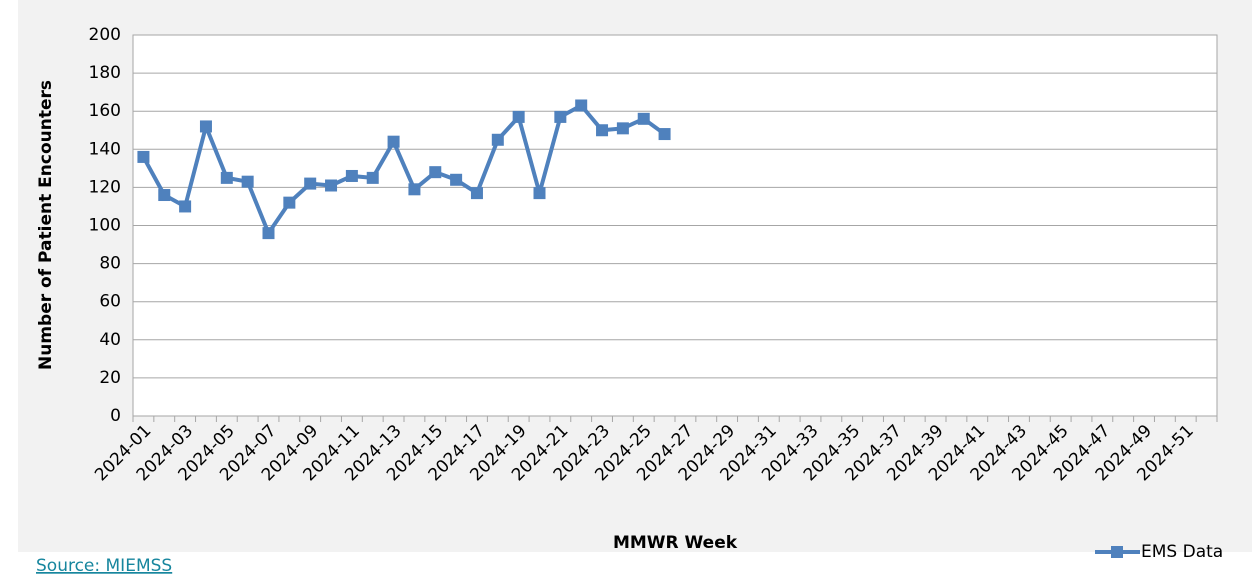 The width and height of the screenshot is (1252, 581). I want to click on y-tick-label: 80, so click(110, 264).